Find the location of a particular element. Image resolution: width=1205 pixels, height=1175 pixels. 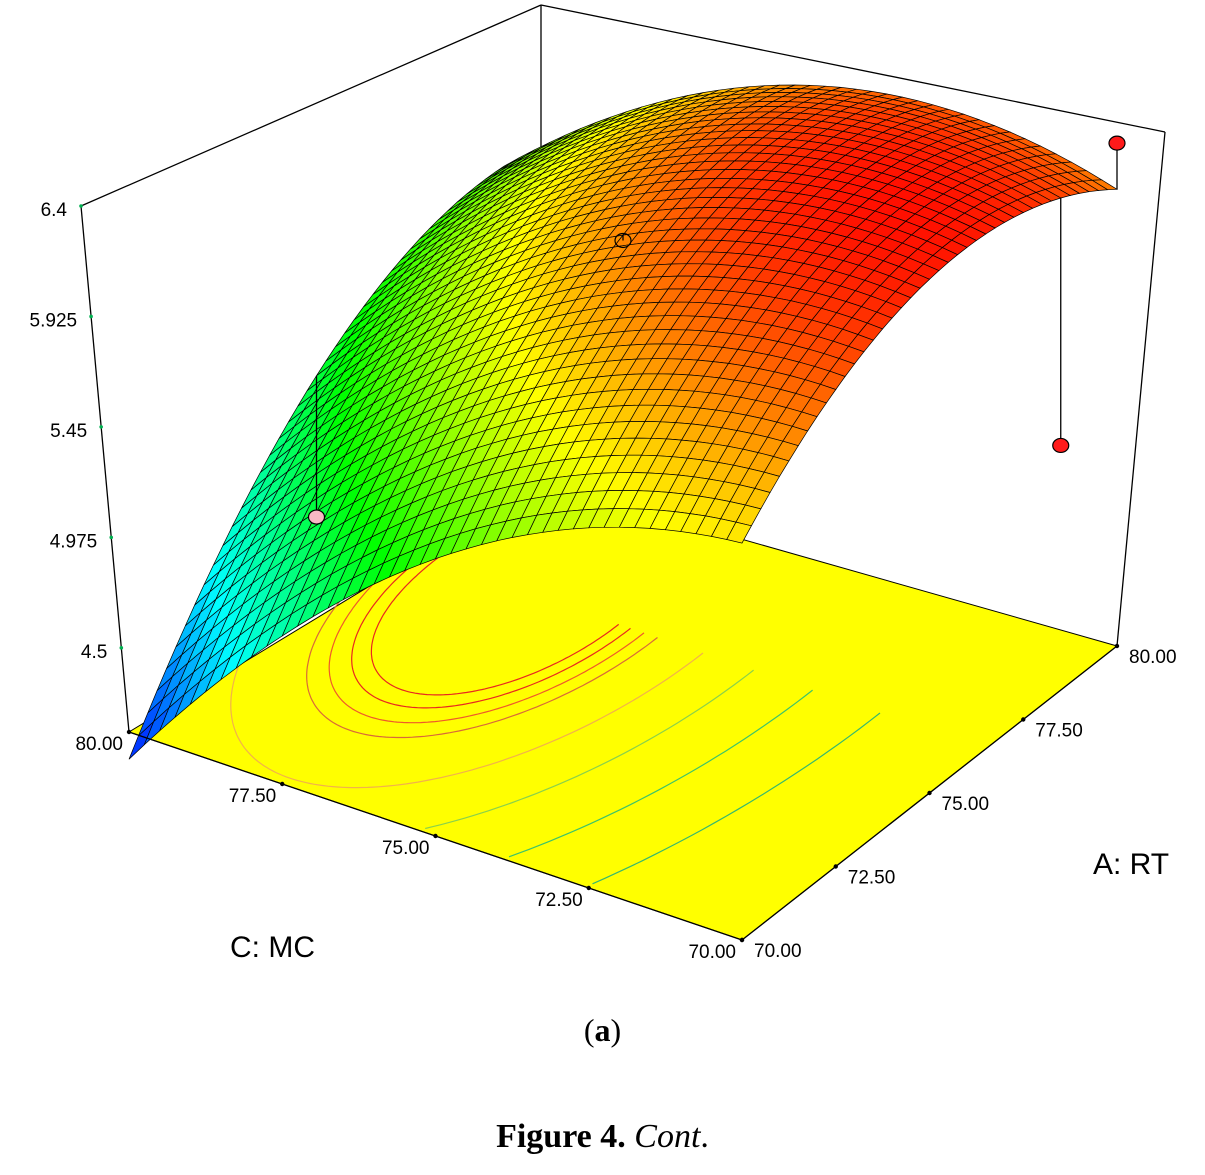

subfigure-caption: (a) is located at coordinates (602, 1030).